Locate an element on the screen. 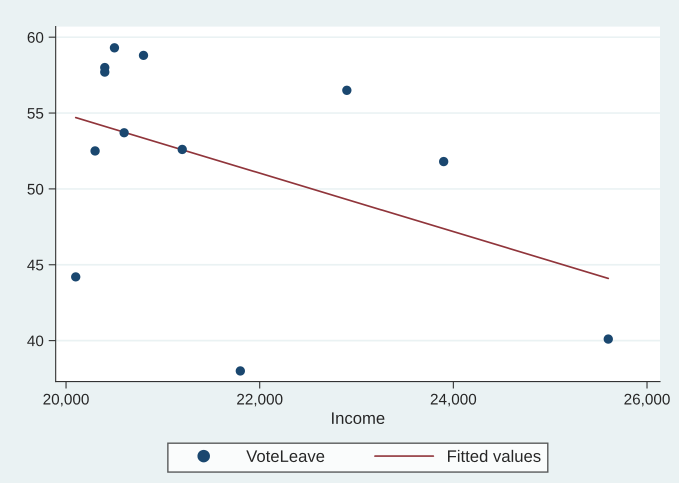  x-tick-label: 20,000 is located at coordinates (66, 400).